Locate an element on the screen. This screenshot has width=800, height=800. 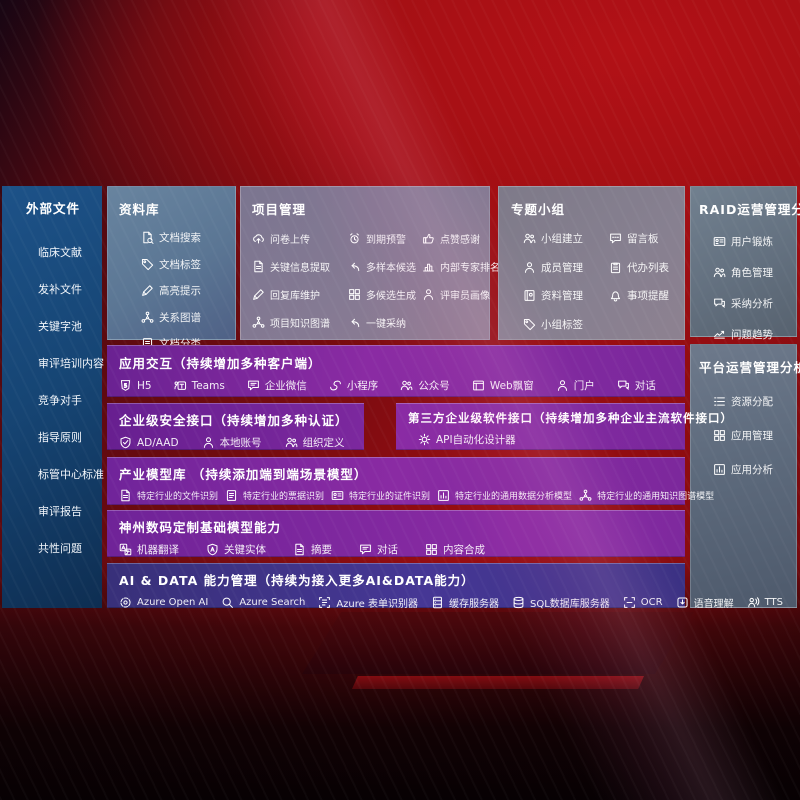
ai-data-item: Azure Open AI is located at coordinates (163, 602).